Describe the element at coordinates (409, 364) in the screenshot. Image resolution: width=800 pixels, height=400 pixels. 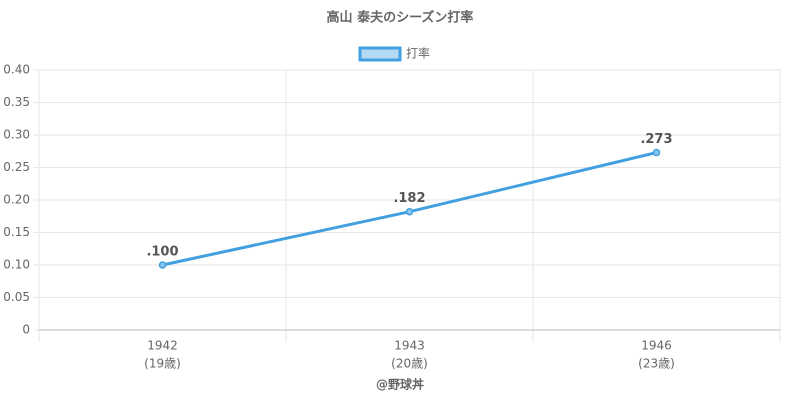
I see `x-tick-label: (20歳)` at that location.